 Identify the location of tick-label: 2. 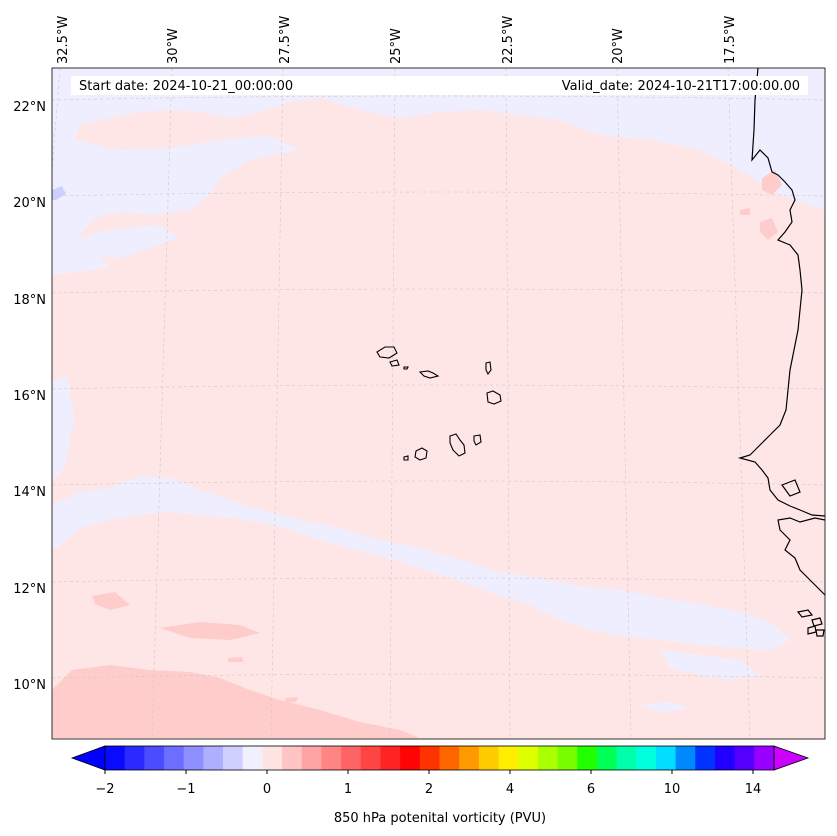
(429, 789).